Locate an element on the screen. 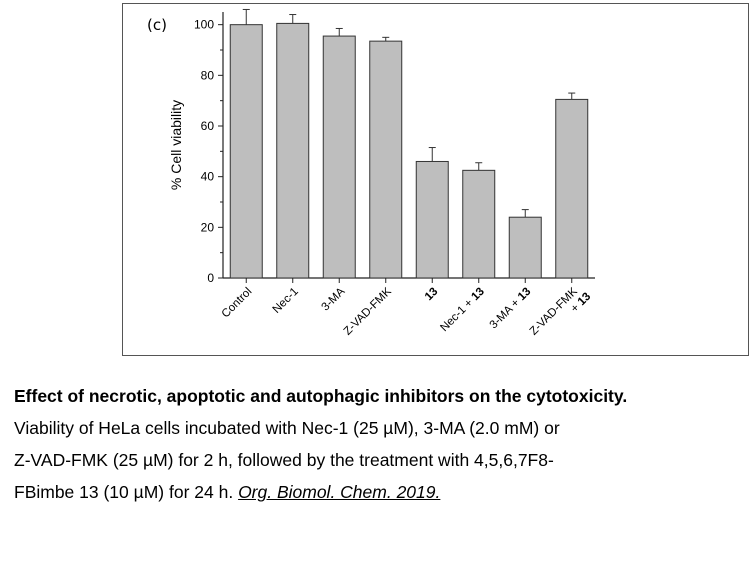 The height and width of the screenshot is (567, 756). y-tick-label: 60 is located at coordinates (208, 126).